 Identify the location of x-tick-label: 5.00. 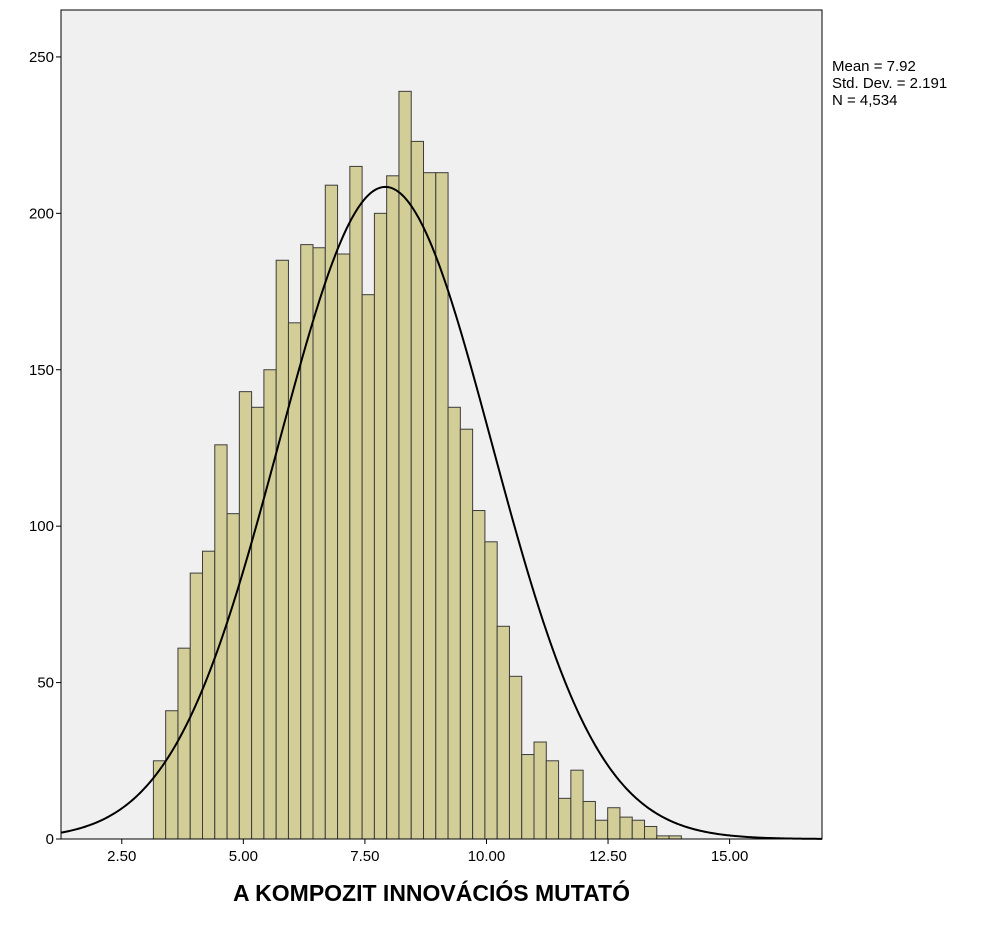
(243, 856).